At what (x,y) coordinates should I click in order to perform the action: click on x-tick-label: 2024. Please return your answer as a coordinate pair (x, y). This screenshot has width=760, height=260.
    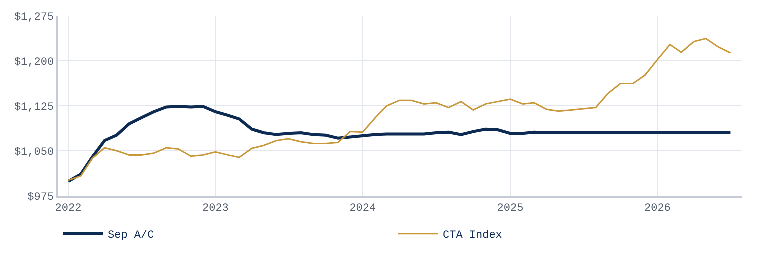
    Looking at the image, I should click on (363, 208).